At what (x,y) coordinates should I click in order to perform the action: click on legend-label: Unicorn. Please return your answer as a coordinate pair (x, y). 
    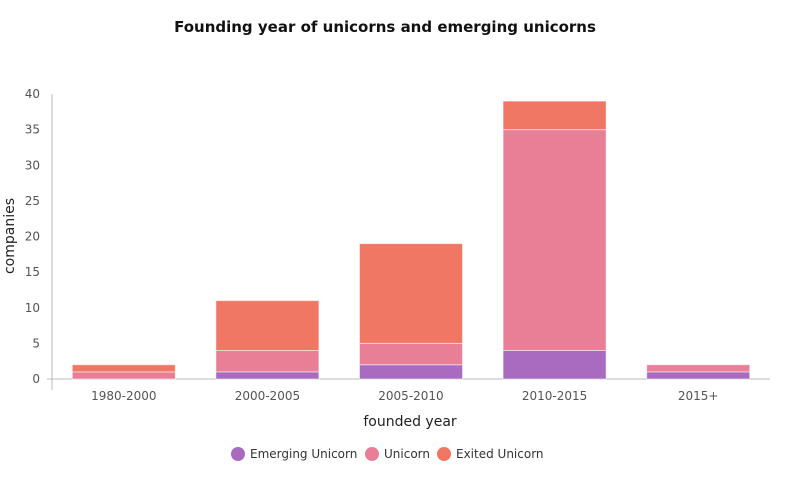
    Looking at the image, I should click on (407, 454).